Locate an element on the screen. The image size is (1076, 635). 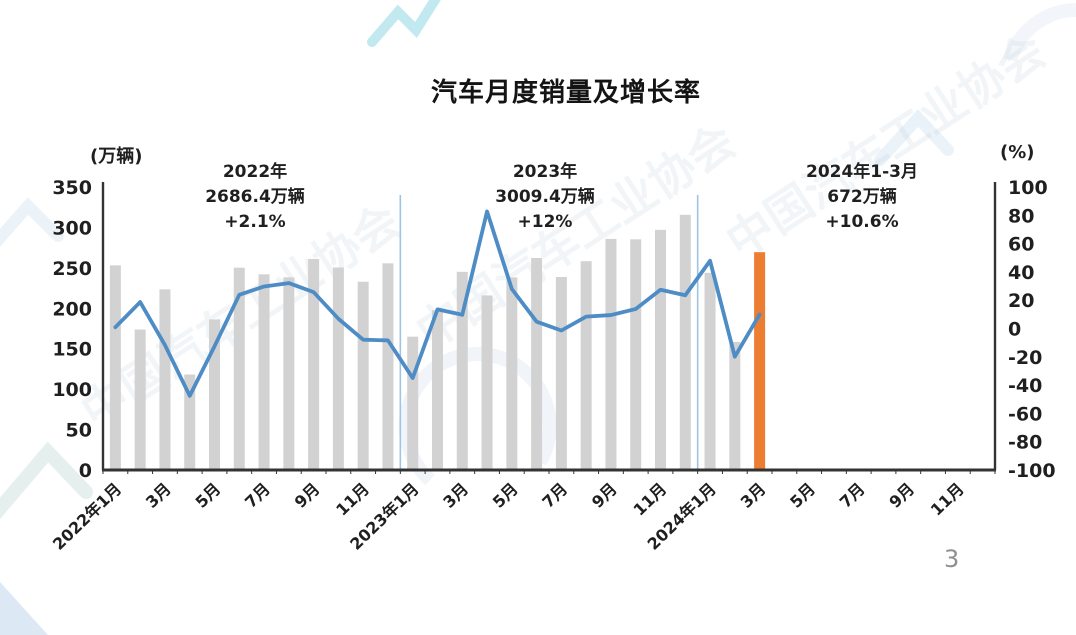
annotation-2024: 2024年1-3月 672万辆 +10.6% is located at coordinates (862, 197).